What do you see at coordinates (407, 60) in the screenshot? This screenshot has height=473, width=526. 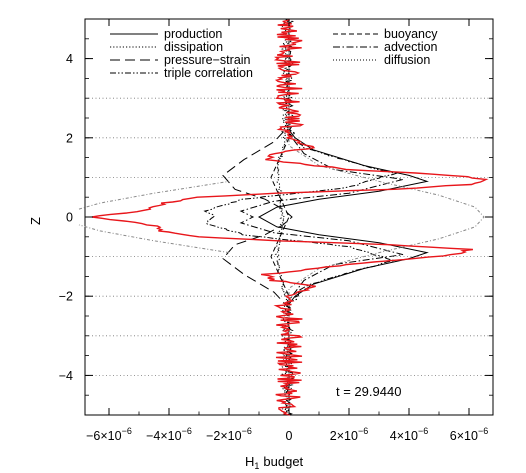 I see `legend-label-6: diffusion` at bounding box center [407, 60].